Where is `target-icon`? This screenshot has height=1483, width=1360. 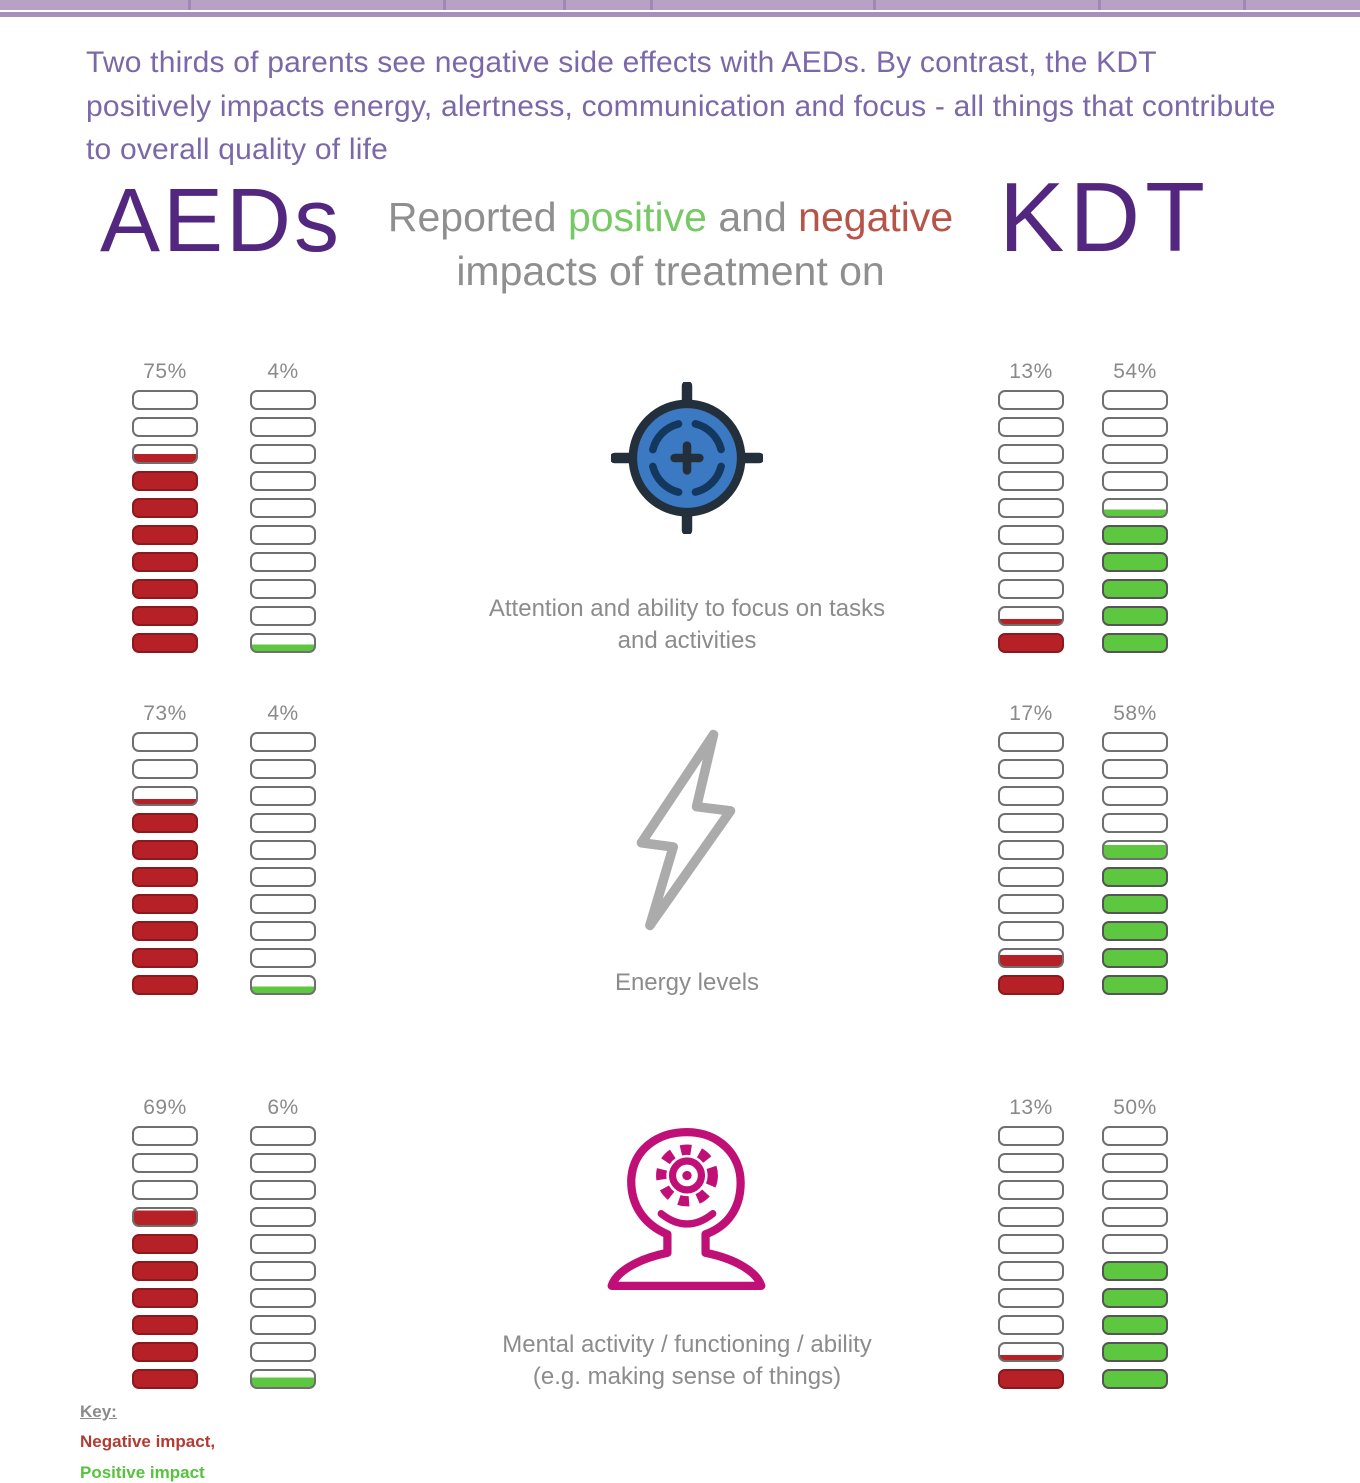 target-icon is located at coordinates (687, 459).